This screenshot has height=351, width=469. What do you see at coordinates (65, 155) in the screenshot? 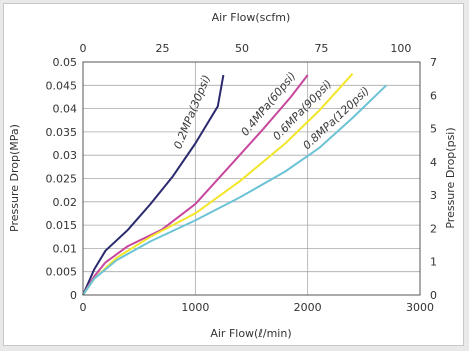
I see `y-left-tick-label: 0.03` at bounding box center [65, 155].